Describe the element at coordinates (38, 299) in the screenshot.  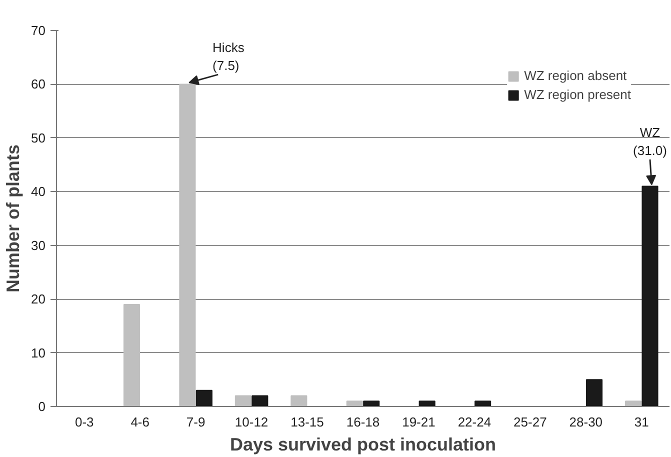
I see `y-tick-label: 20` at that location.